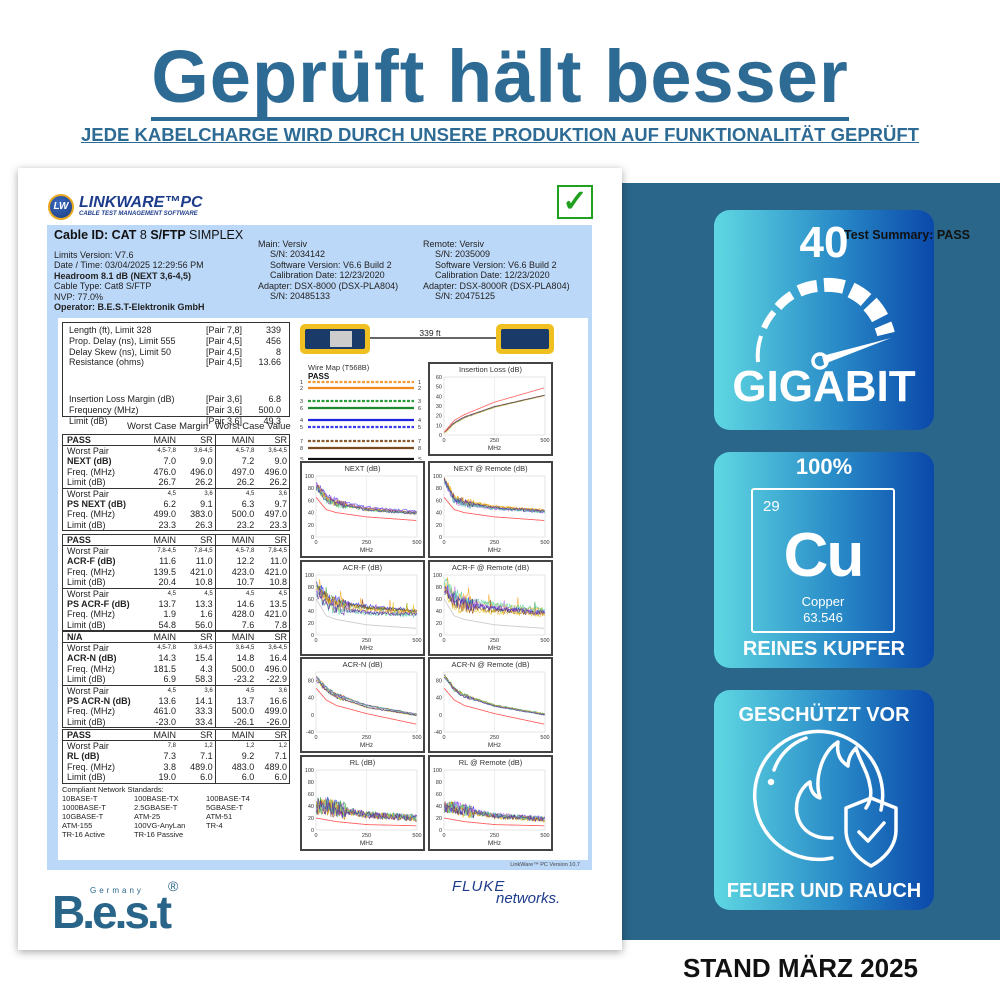 The width and height of the screenshot is (1000, 1000). I want to click on table-cell: 13.7, so click(234, 701).